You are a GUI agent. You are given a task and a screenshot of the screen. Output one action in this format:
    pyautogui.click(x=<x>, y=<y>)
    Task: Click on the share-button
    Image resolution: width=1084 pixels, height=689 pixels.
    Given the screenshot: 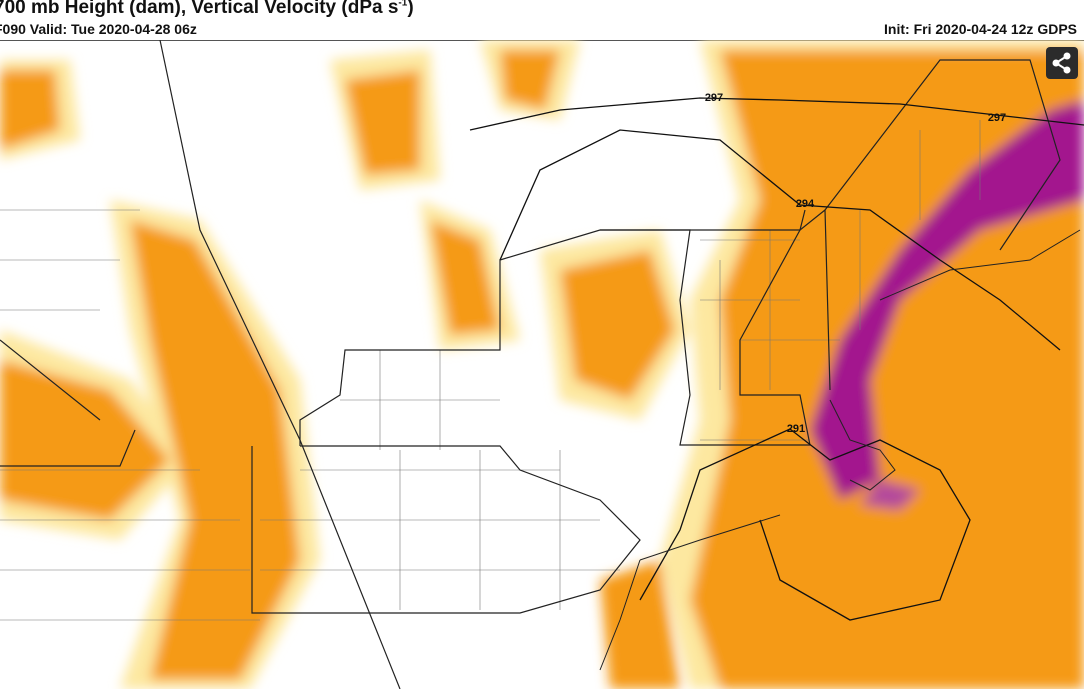 What is the action you would take?
    pyautogui.click(x=1062, y=63)
    